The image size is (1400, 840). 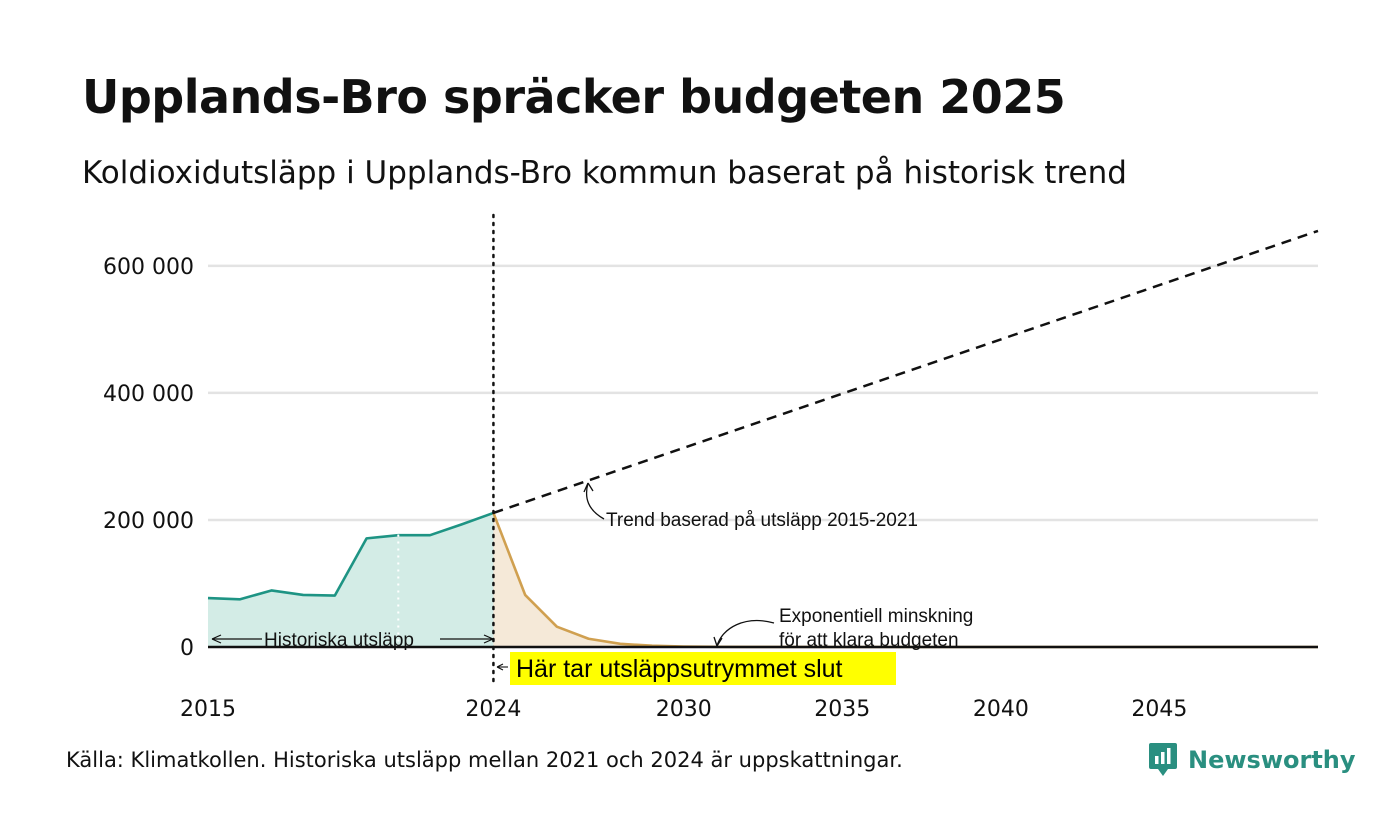 I want to click on x-tick-label: 2040, so click(x=1001, y=709).